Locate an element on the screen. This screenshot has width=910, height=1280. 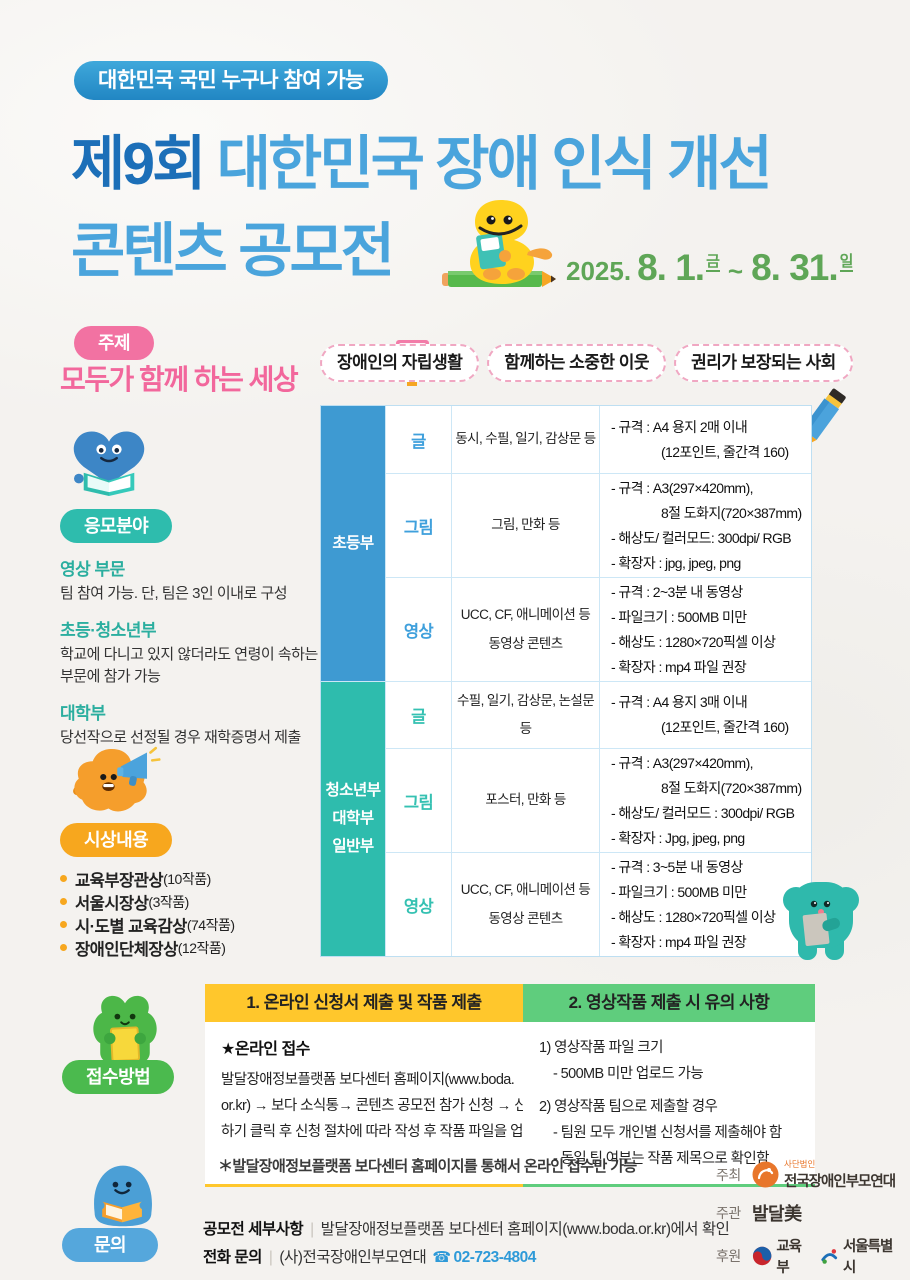
award-item: 시·도별 교육감상 (74작품) is located at coordinates (191, 924).